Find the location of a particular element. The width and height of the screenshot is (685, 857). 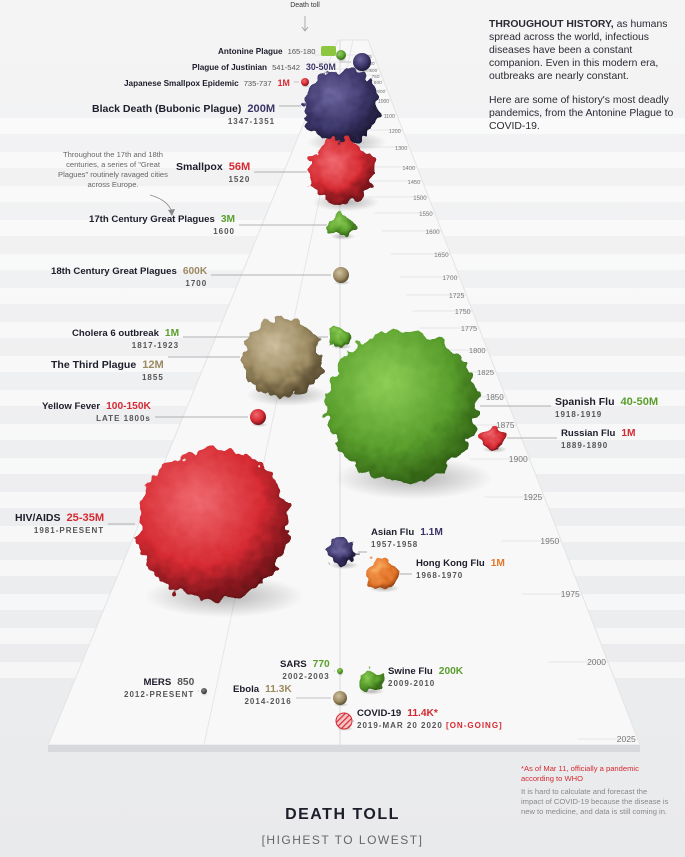

timeline-tick-label: 1000 is located at coordinates (383, 102).